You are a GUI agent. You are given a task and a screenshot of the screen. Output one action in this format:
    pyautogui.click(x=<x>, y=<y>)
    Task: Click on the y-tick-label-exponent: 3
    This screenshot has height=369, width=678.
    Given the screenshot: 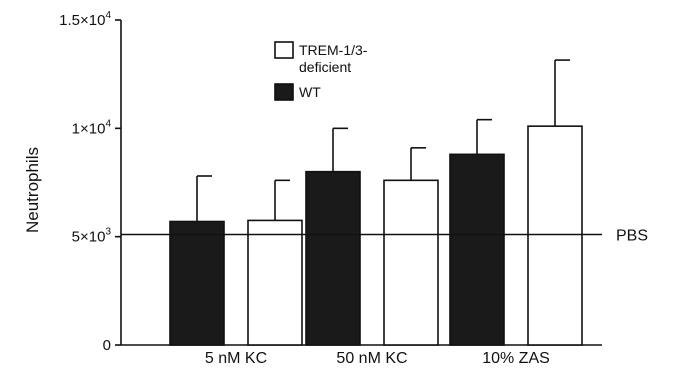 What is the action you would take?
    pyautogui.click(x=108, y=232)
    